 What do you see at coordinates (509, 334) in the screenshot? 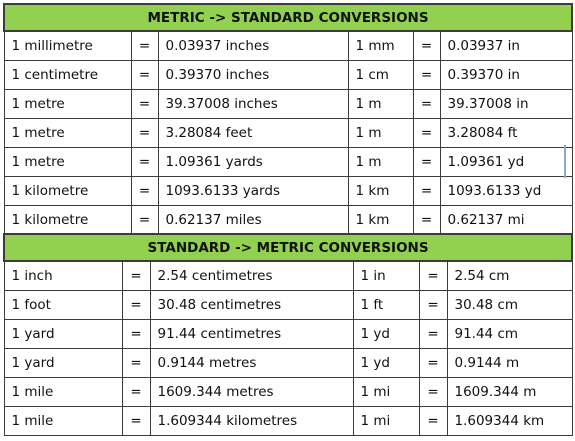
I see `short-value-cell: 91.44 cm` at bounding box center [509, 334].